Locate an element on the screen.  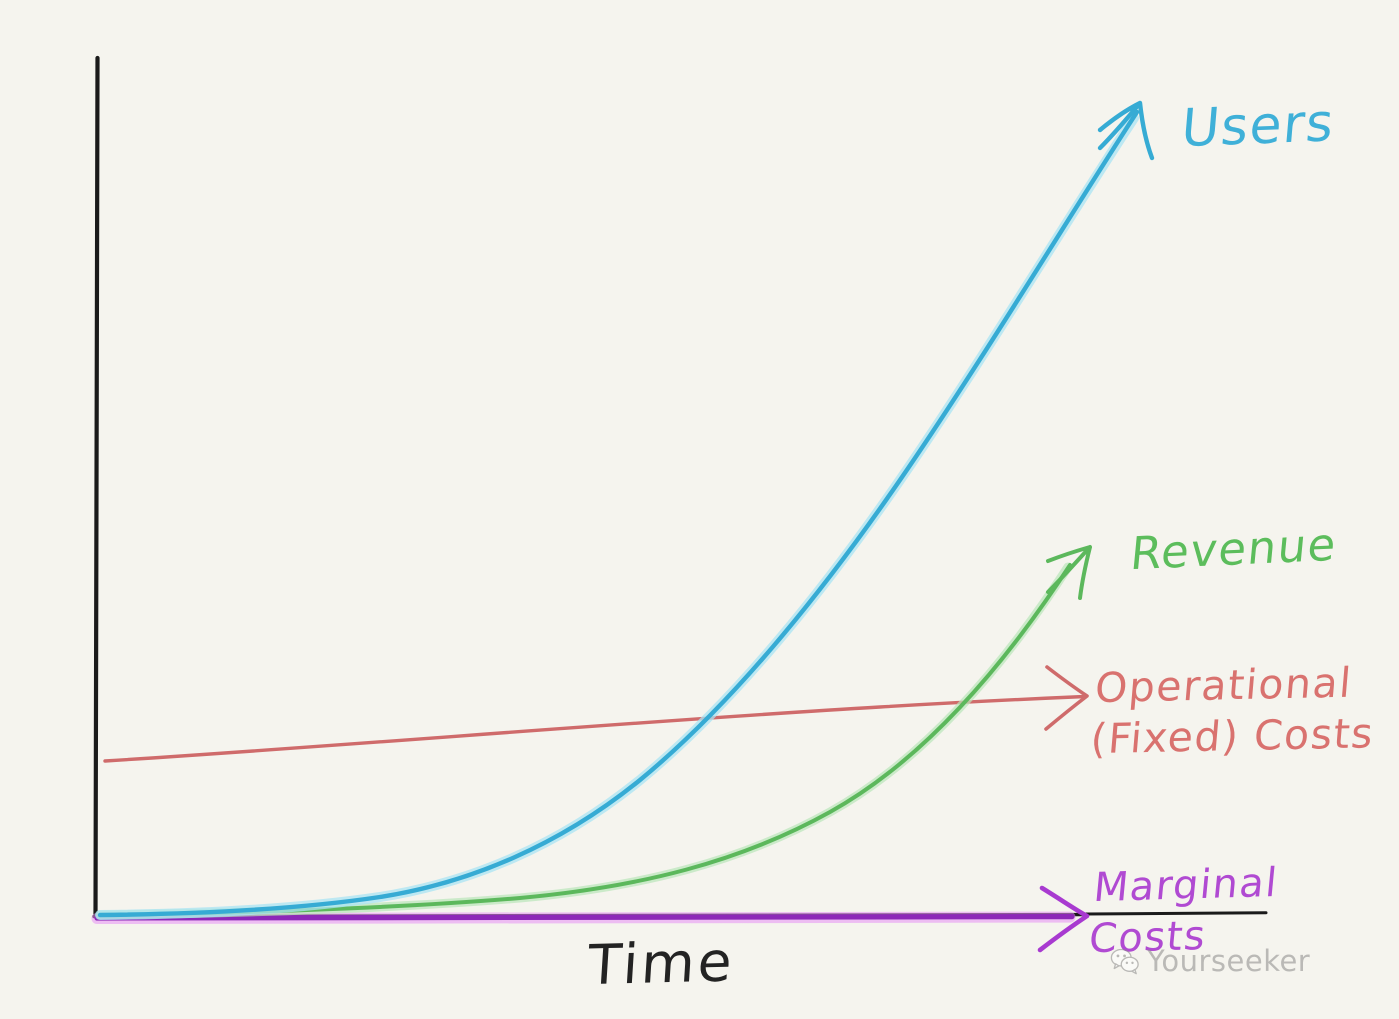
operational-costs-line is located at coordinates (595, 728).